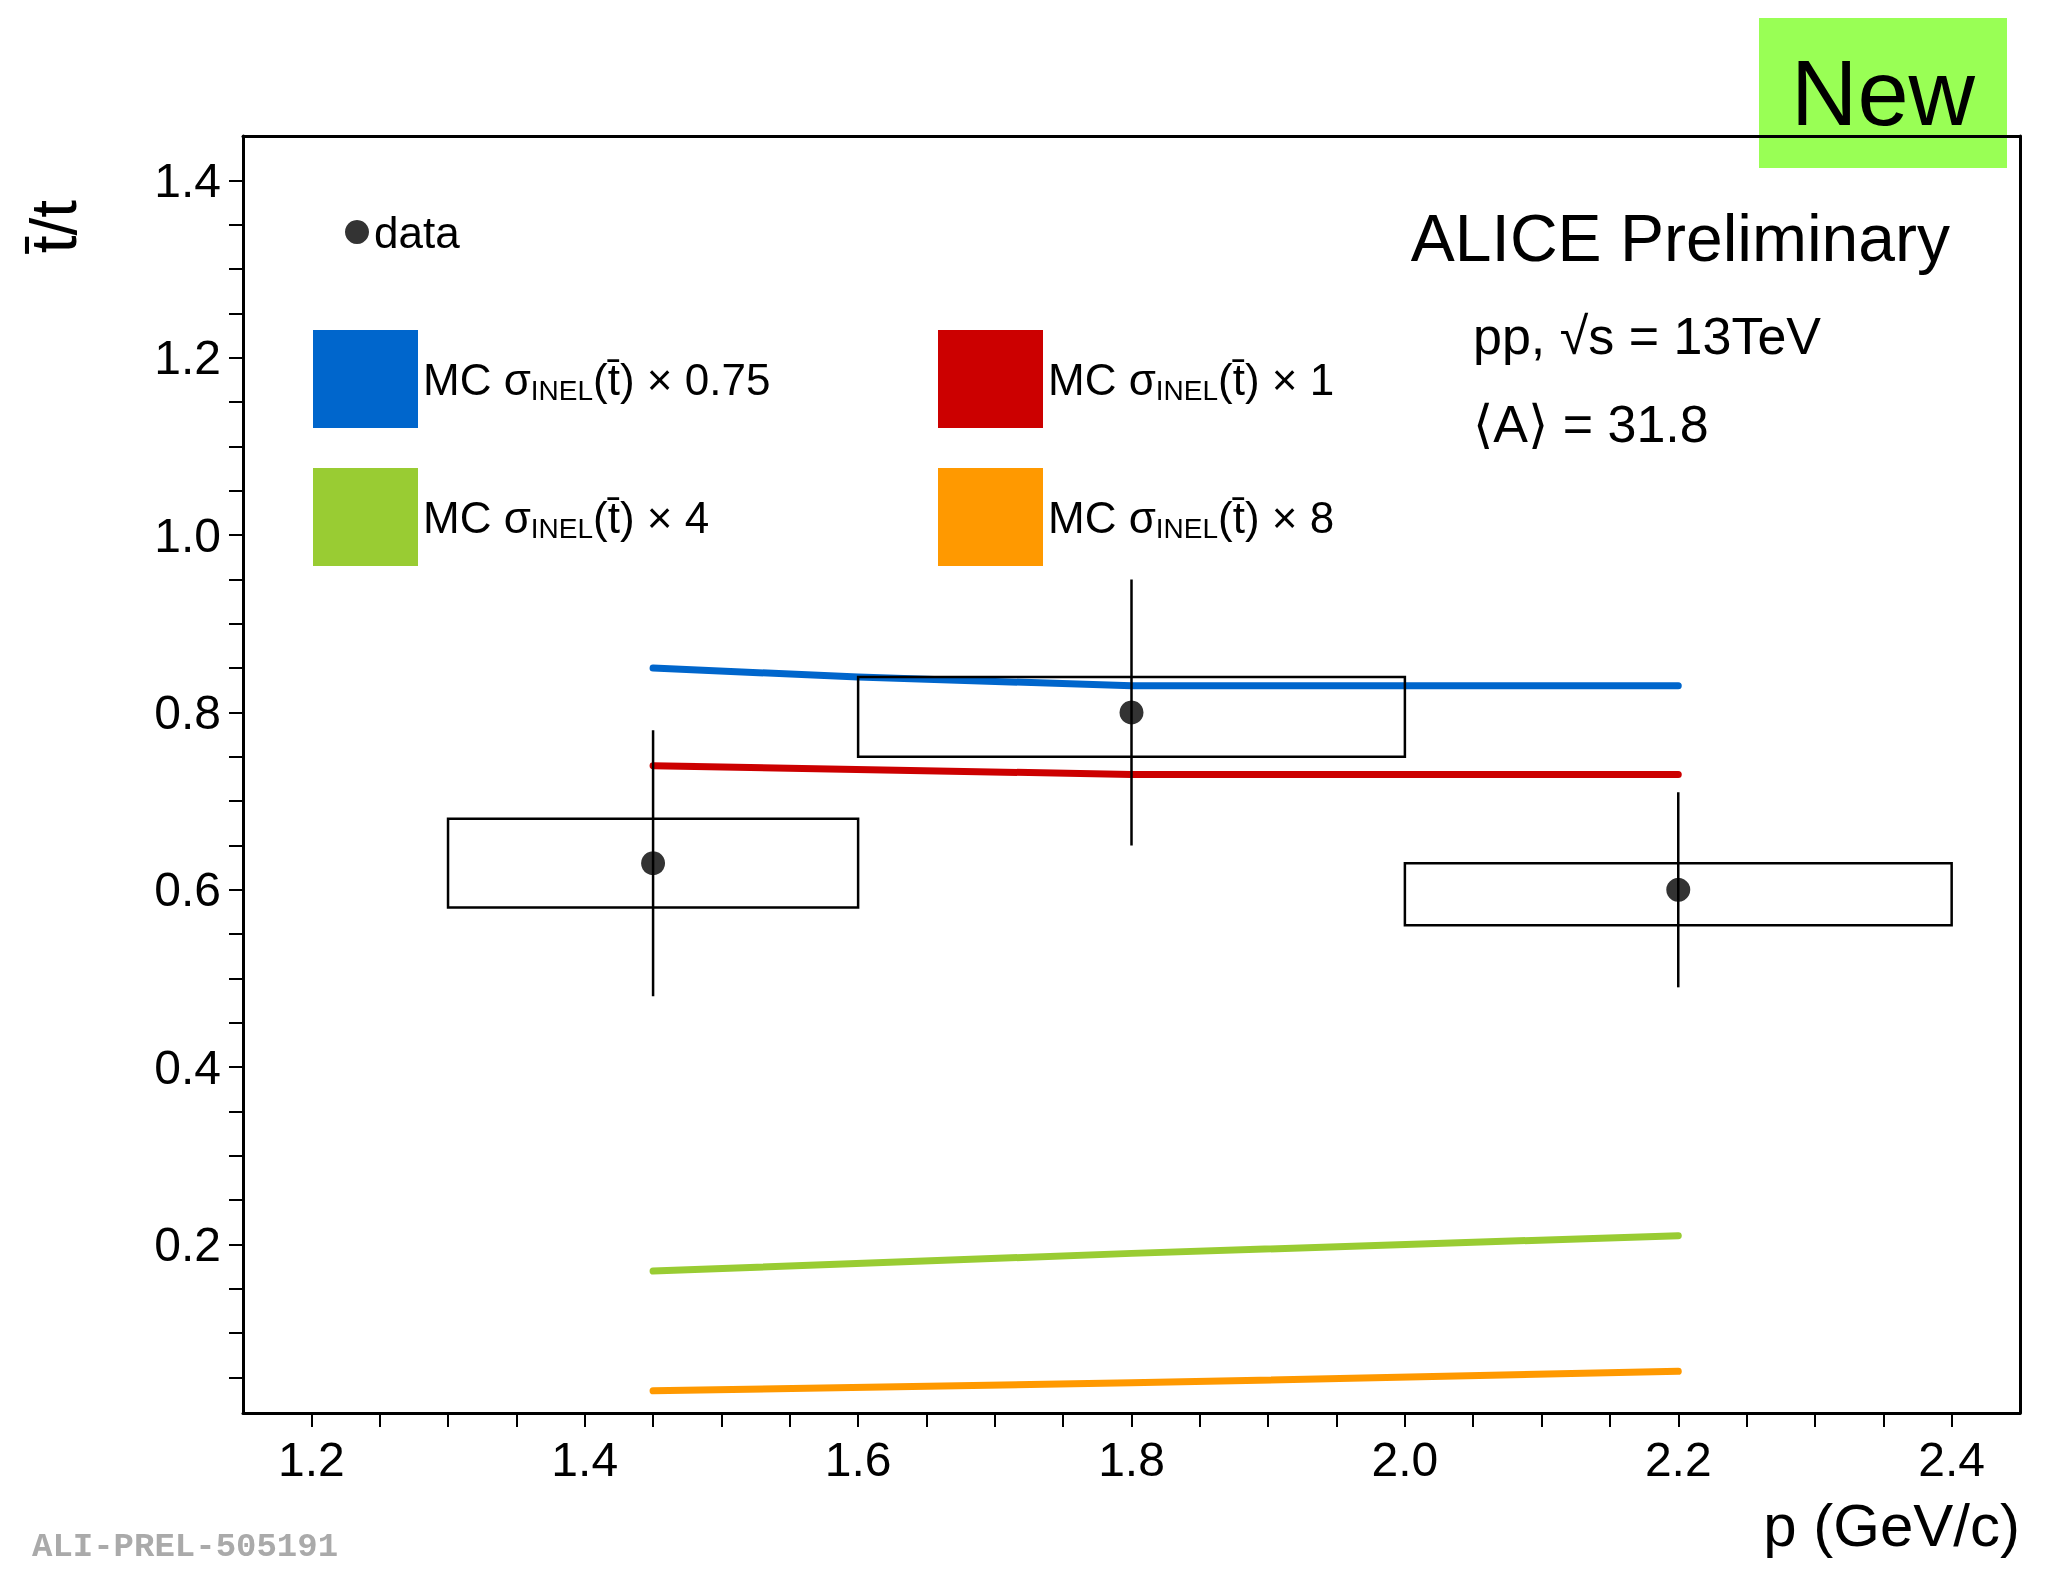  I want to click on y-tick-label: 0.2, so click(187, 1245).